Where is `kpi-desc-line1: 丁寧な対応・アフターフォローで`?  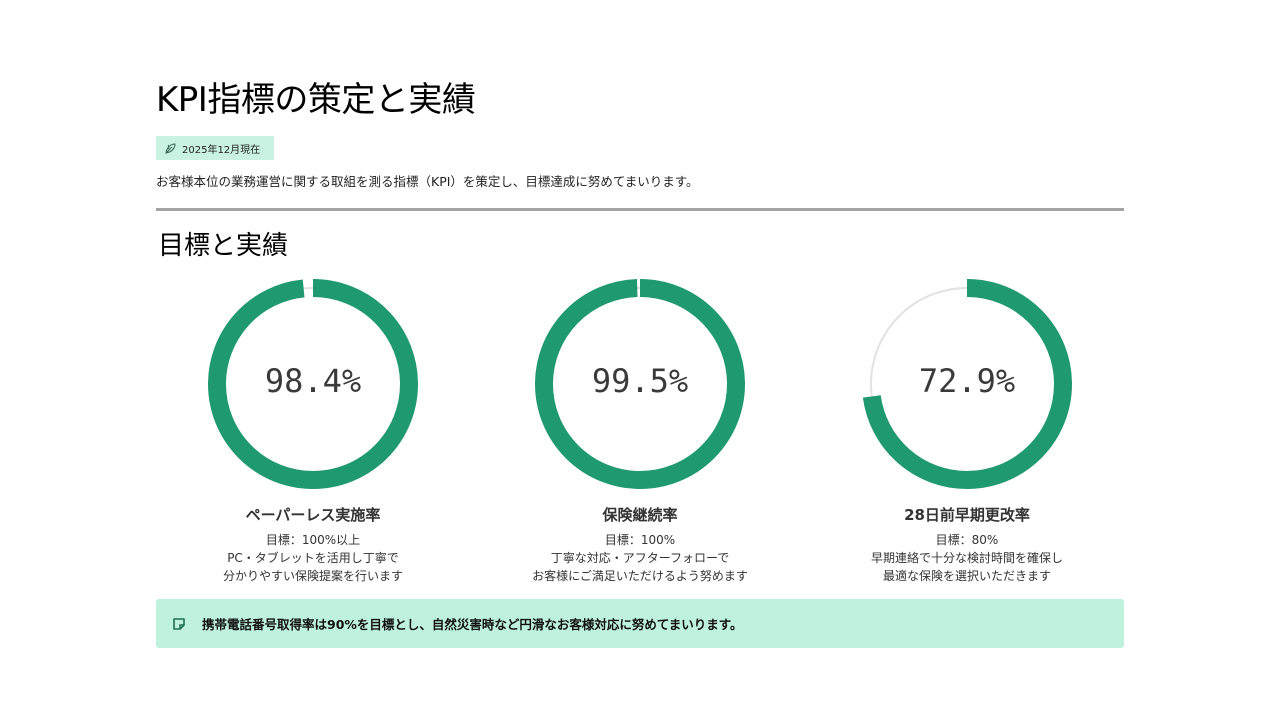 kpi-desc-line1: 丁寧な対応・アフターフォローで is located at coordinates (640, 558).